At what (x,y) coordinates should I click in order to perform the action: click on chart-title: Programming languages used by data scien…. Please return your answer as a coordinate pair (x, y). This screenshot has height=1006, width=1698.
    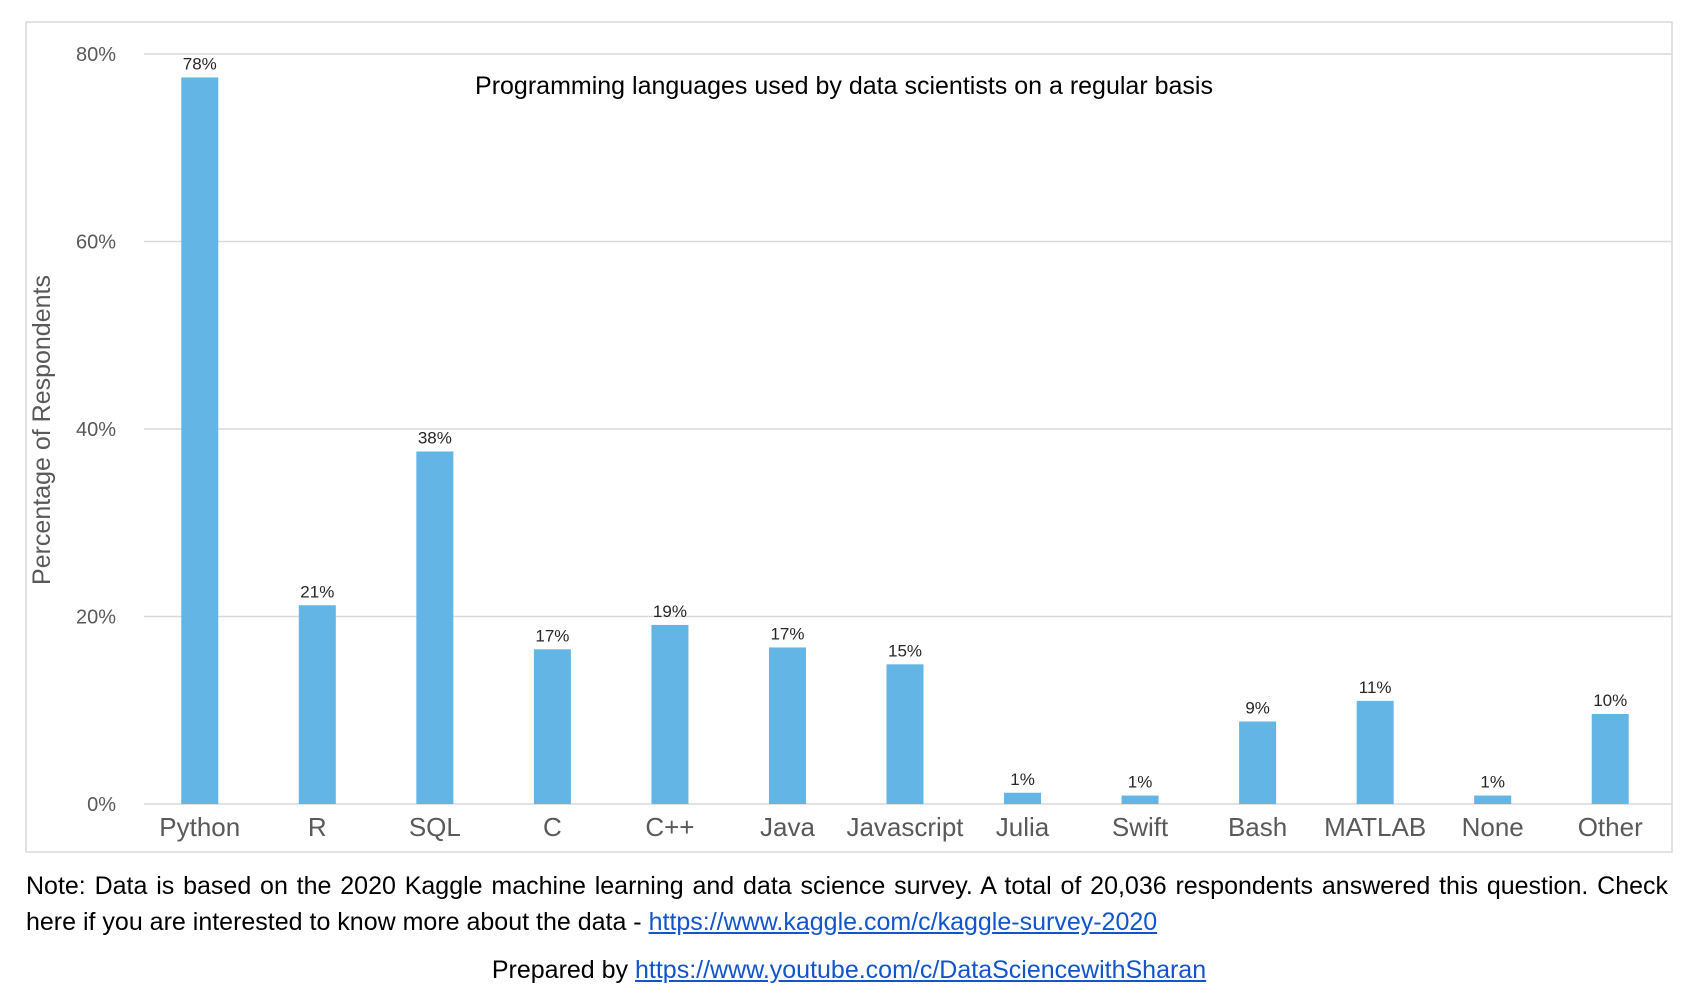
    Looking at the image, I should click on (844, 86).